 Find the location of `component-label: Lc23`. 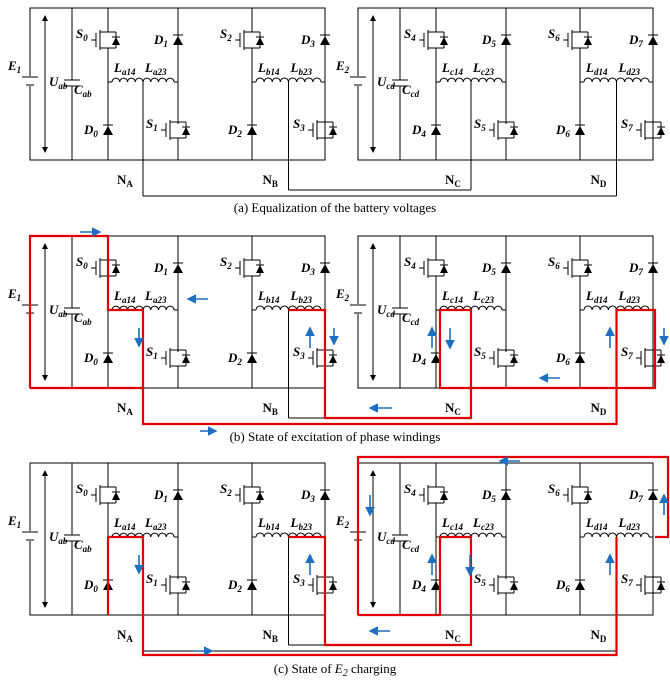

component-label: Lc23 is located at coordinates (483, 523).